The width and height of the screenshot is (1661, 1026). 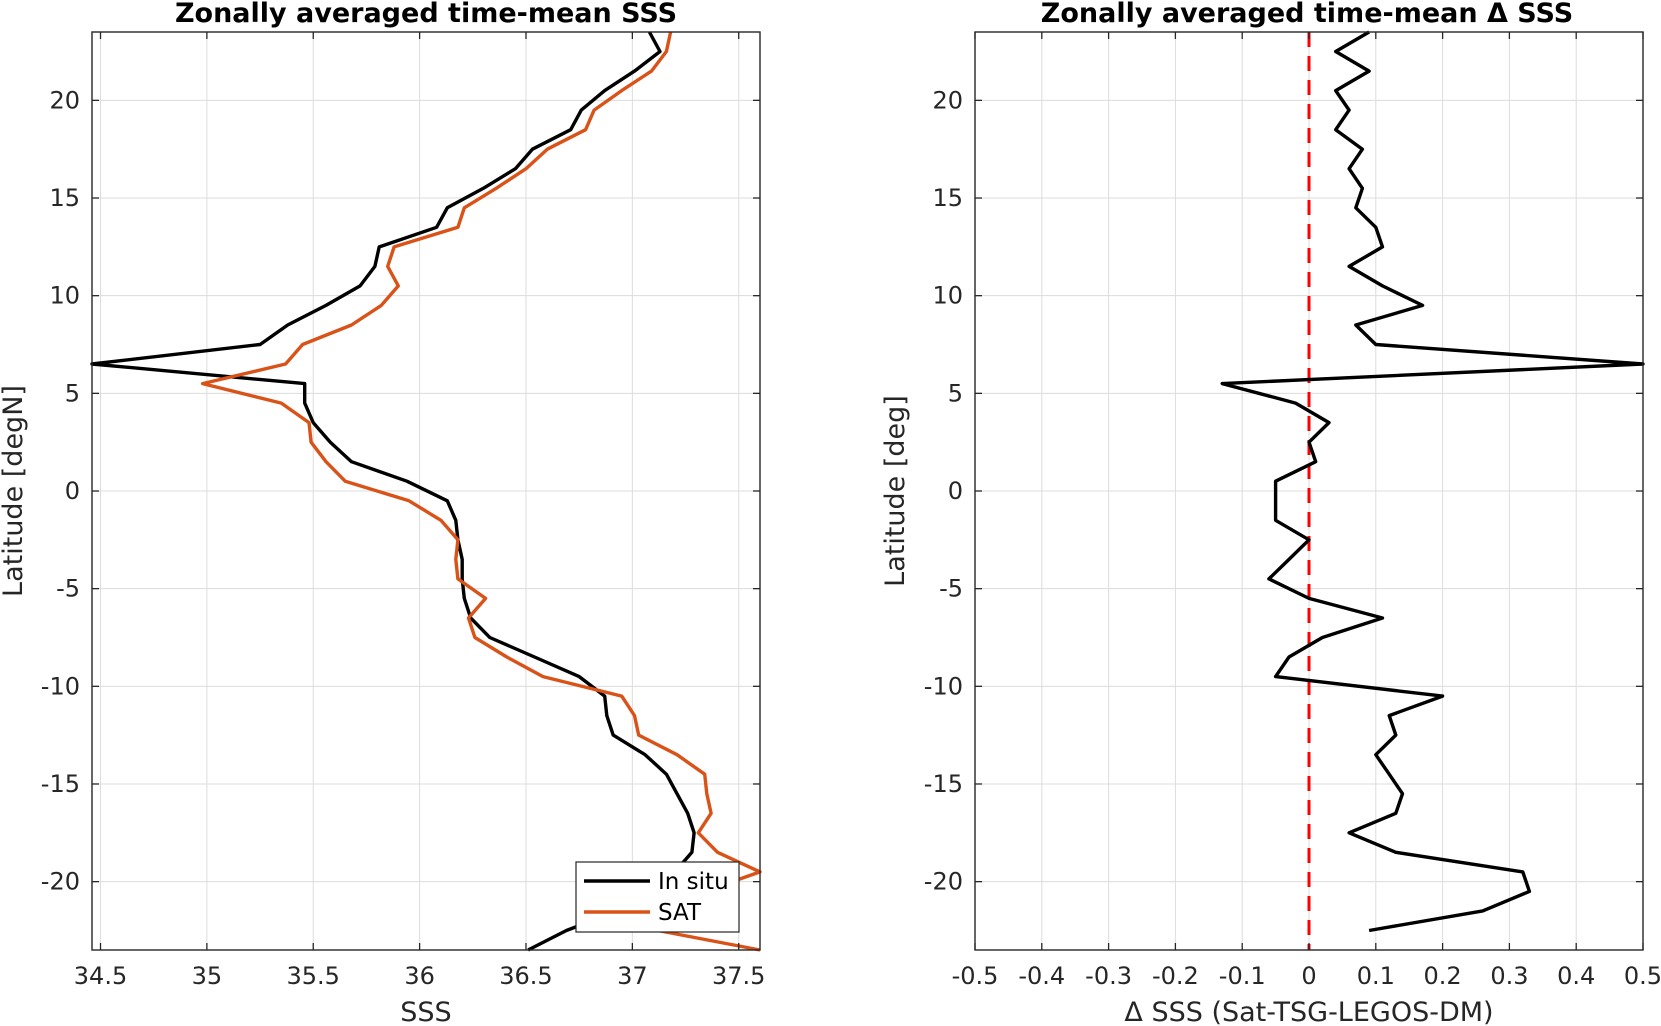 I want to click on left-chart-ylabel: Latitude [degN], so click(x=14, y=491).